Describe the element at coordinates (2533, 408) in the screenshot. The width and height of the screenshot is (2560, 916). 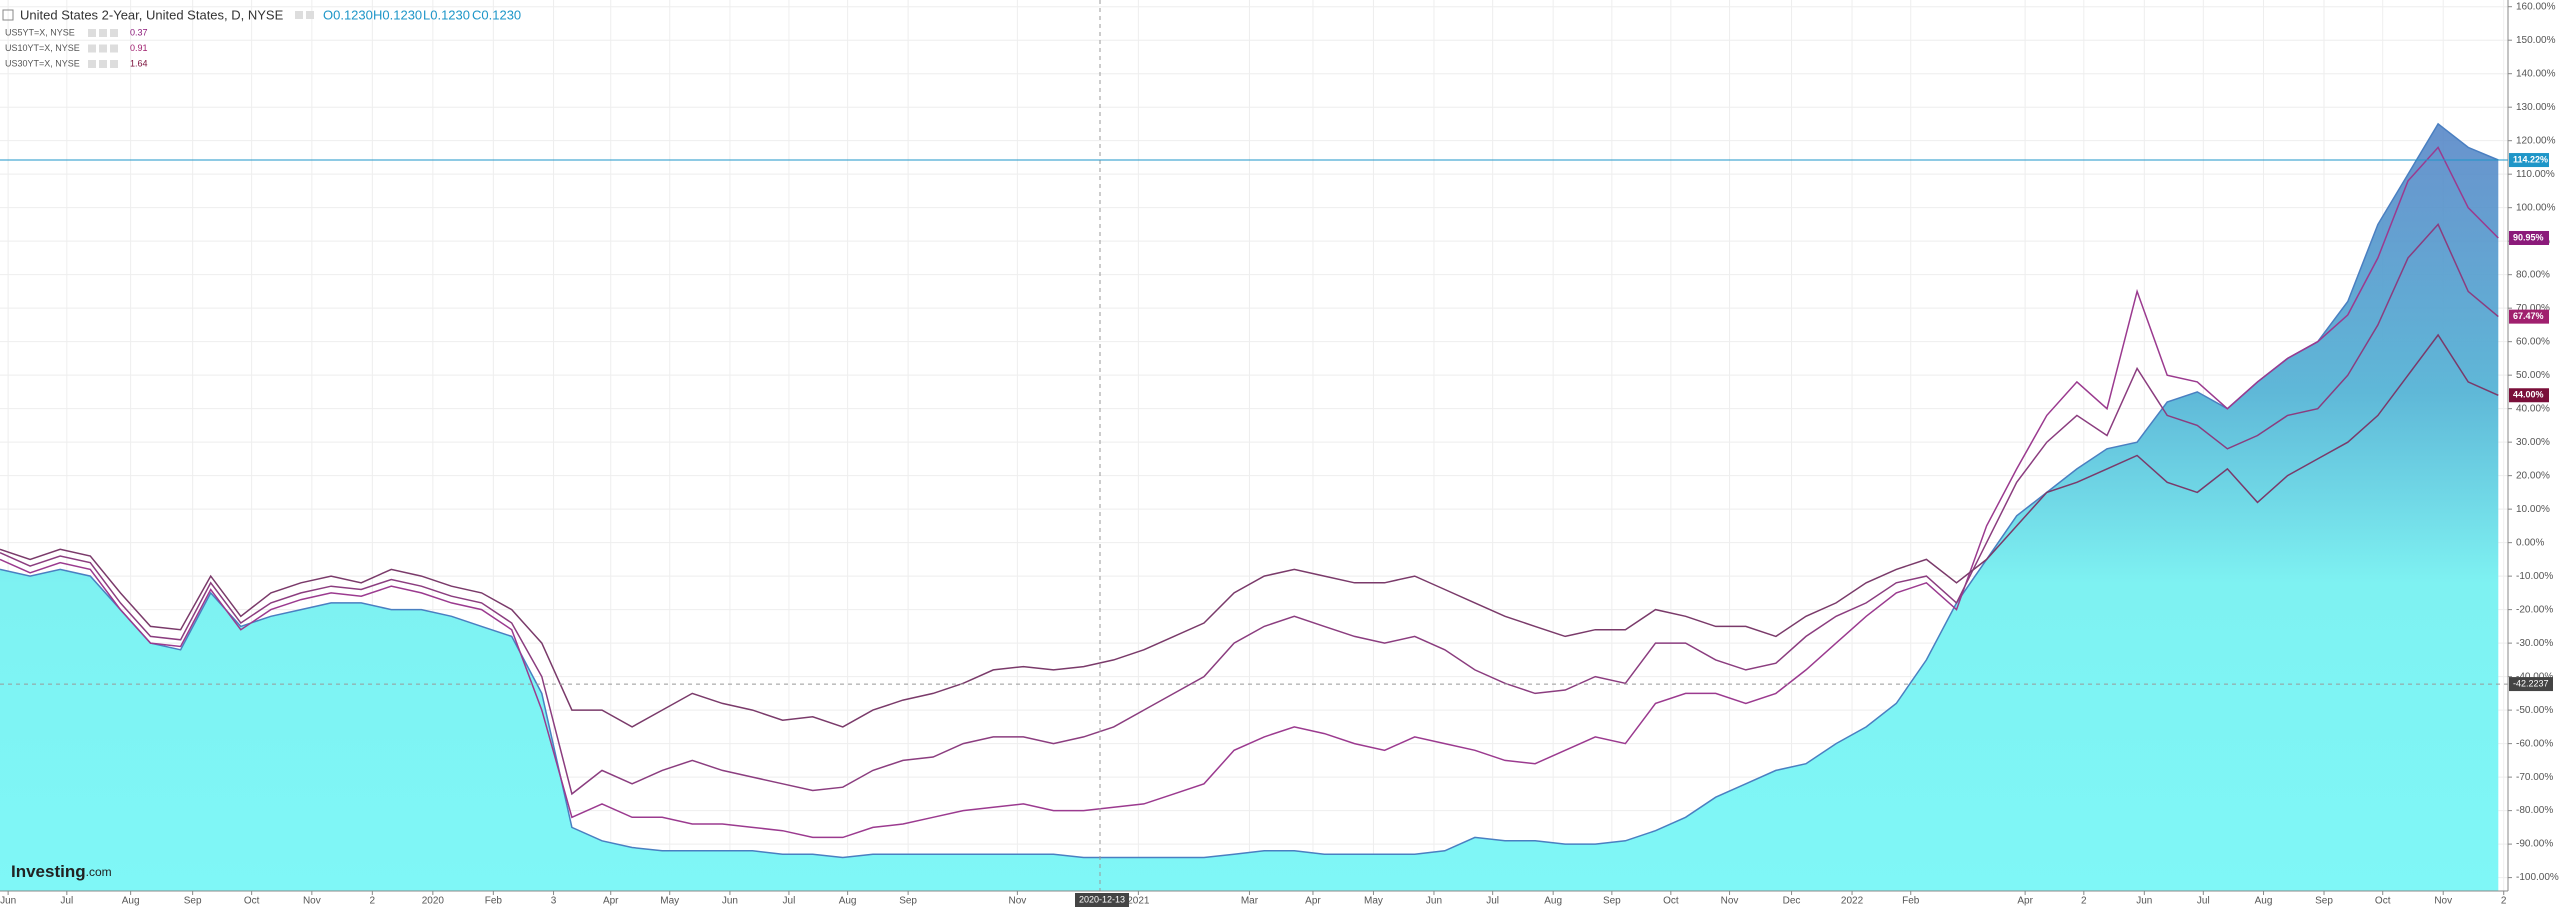
I see `y-tick-label: 40.00%` at that location.